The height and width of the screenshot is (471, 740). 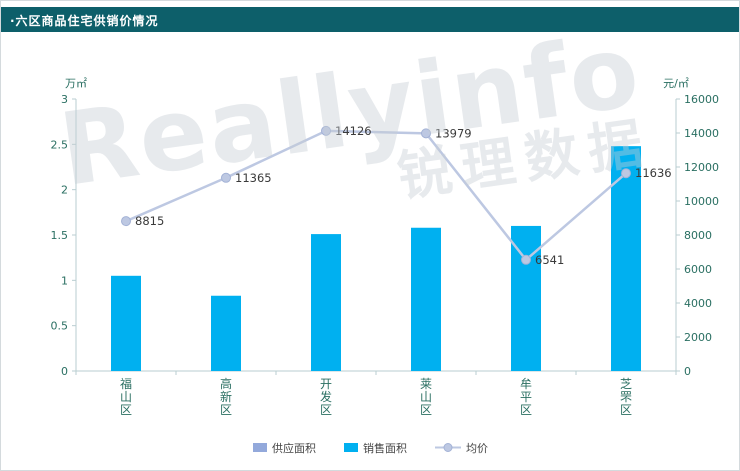 What do you see at coordinates (294, 448) in the screenshot?
I see `legend-label: 供应面积` at bounding box center [294, 448].